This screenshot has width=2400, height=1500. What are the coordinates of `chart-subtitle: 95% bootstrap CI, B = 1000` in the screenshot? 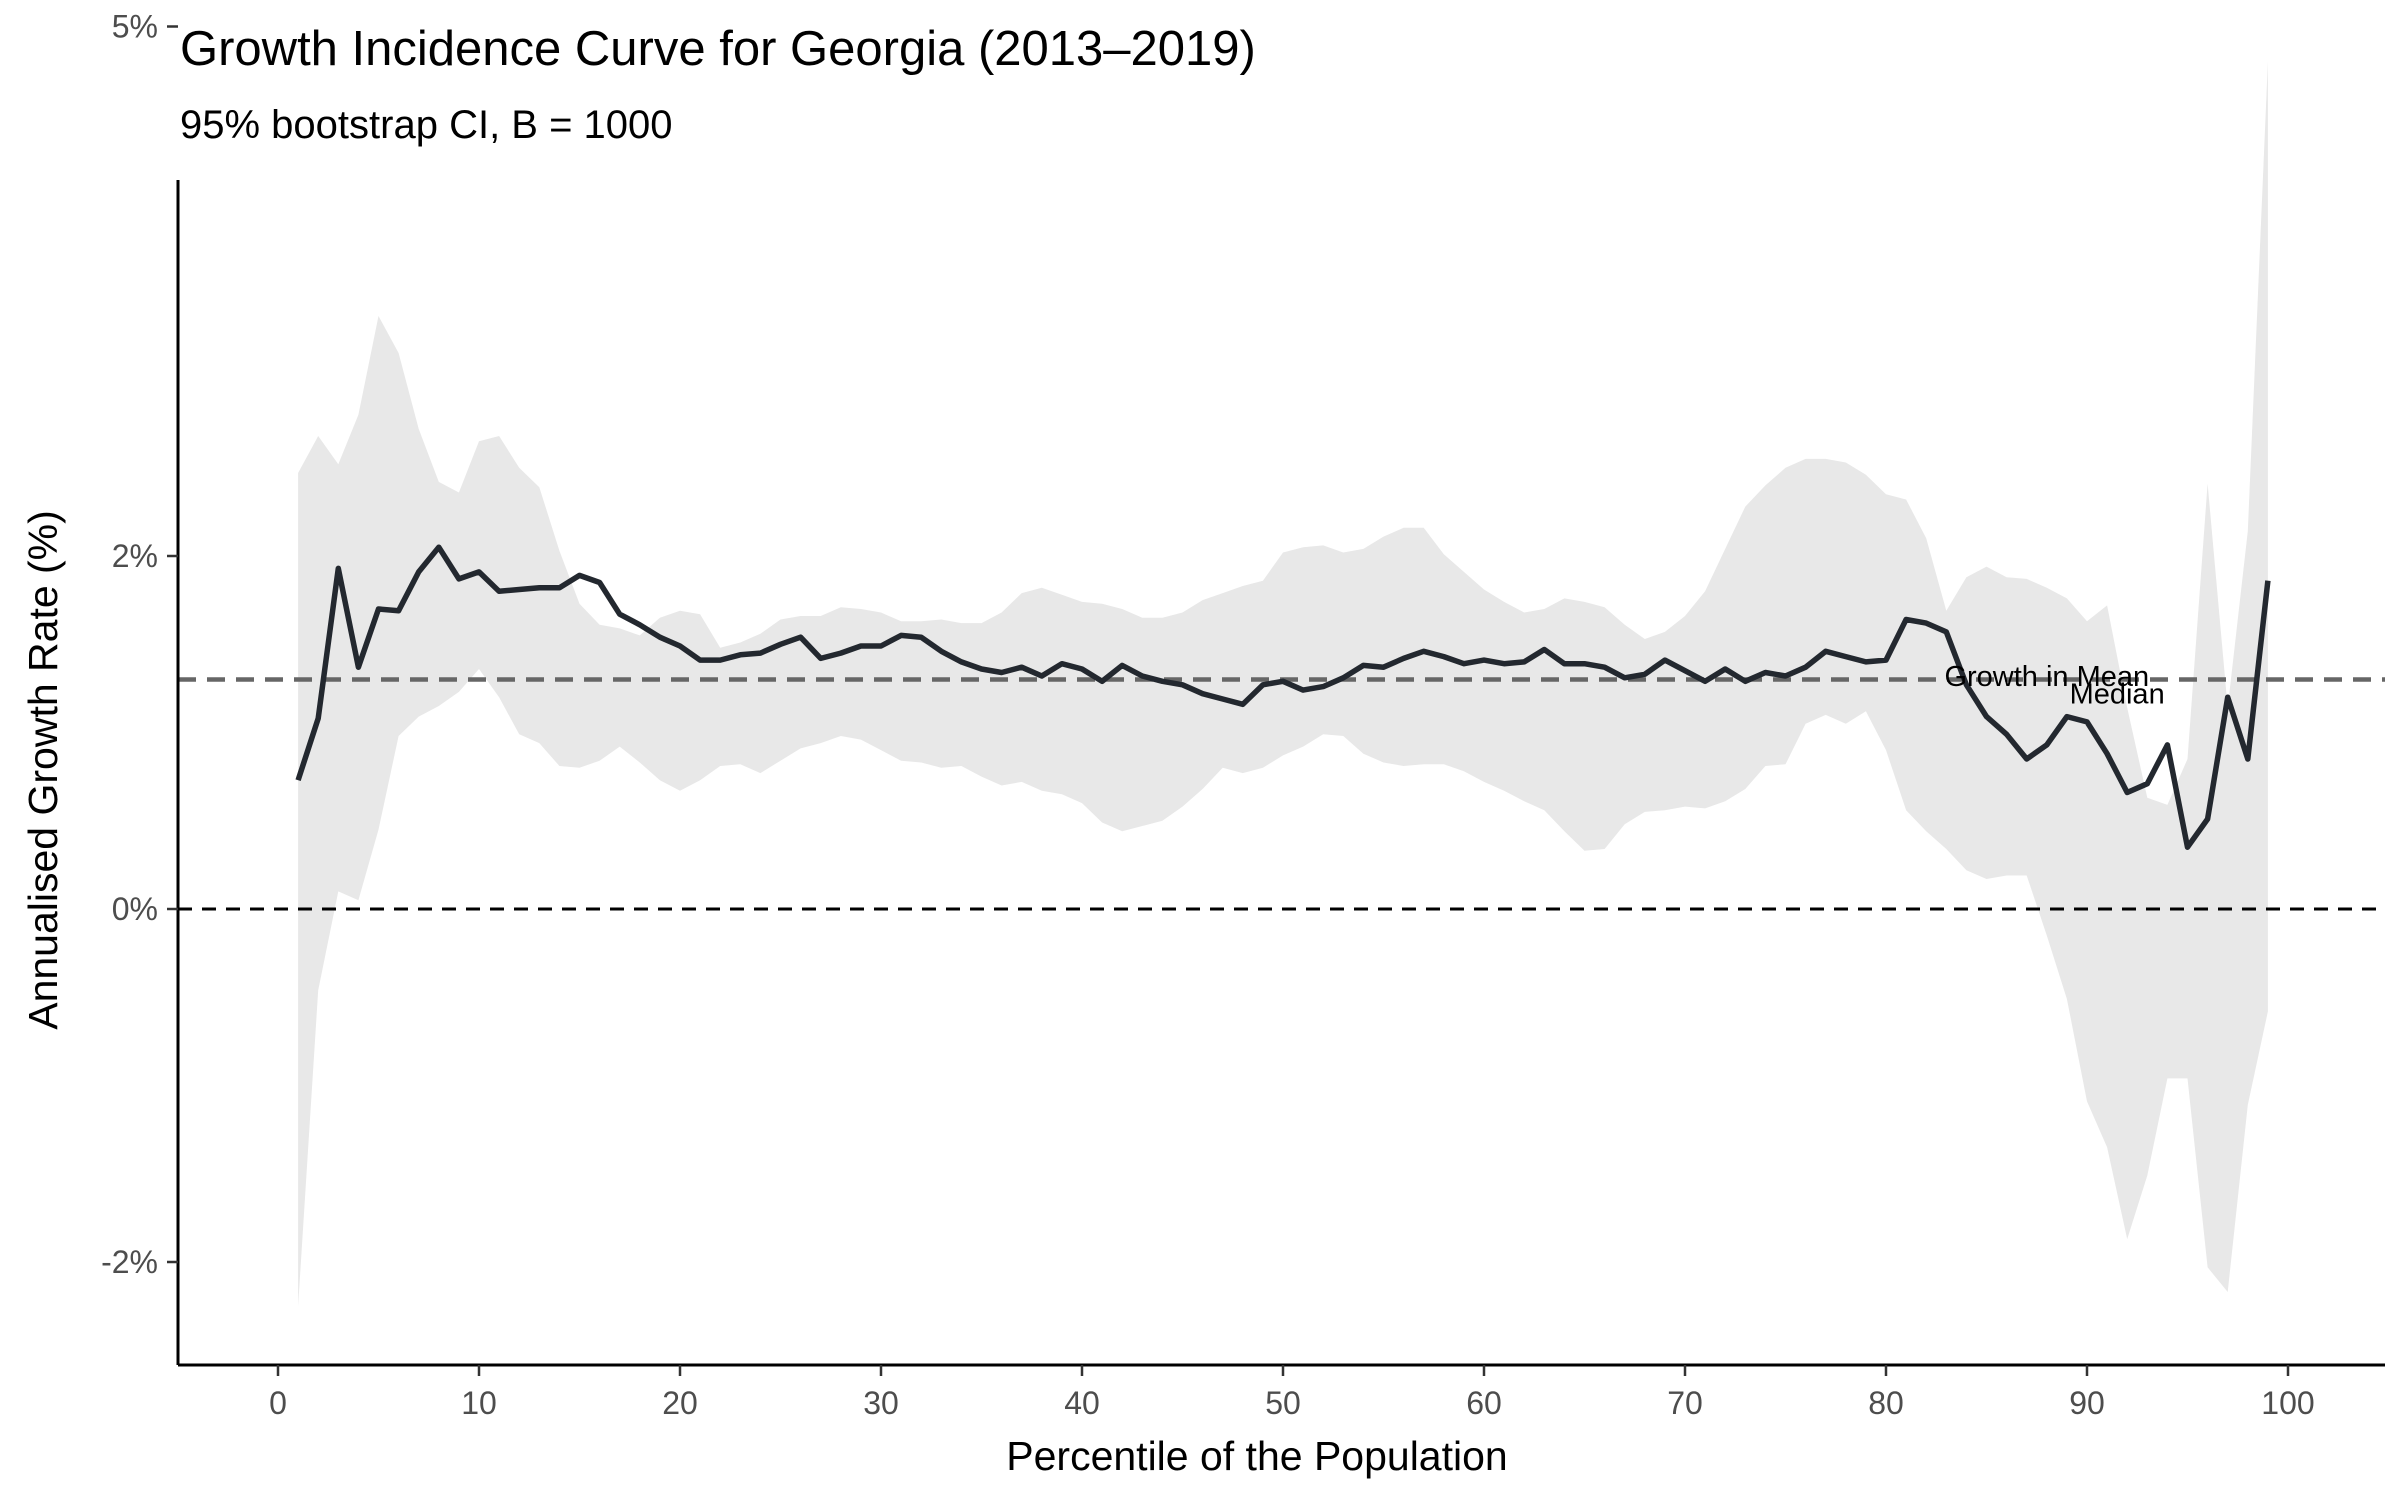 It's located at (426, 125).